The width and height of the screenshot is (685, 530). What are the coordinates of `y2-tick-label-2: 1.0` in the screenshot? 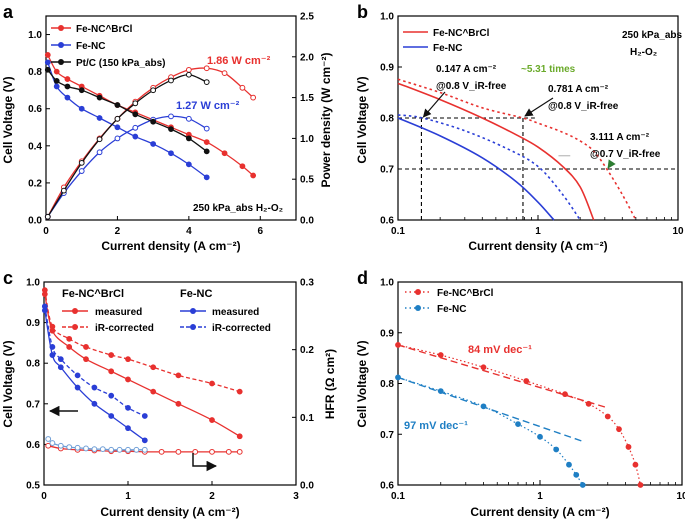 It's located at (307, 139).